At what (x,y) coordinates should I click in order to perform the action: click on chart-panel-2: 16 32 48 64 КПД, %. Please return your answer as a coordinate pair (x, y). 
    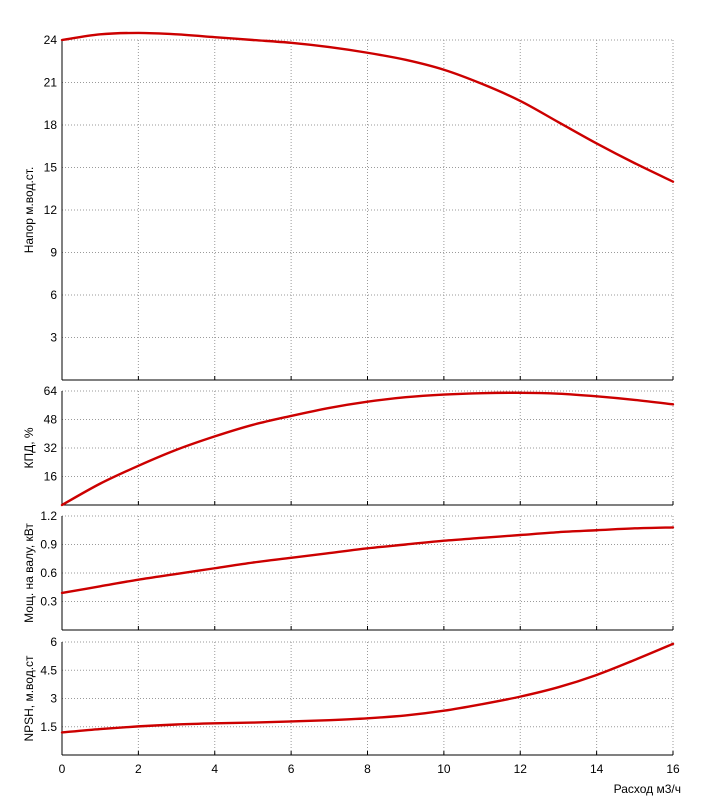
    Looking at the image, I should click on (348, 445).